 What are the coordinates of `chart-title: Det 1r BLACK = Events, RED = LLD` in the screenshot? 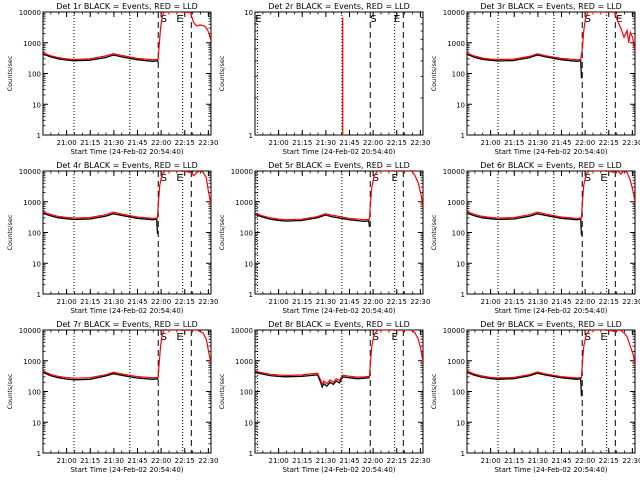 It's located at (127, 6).